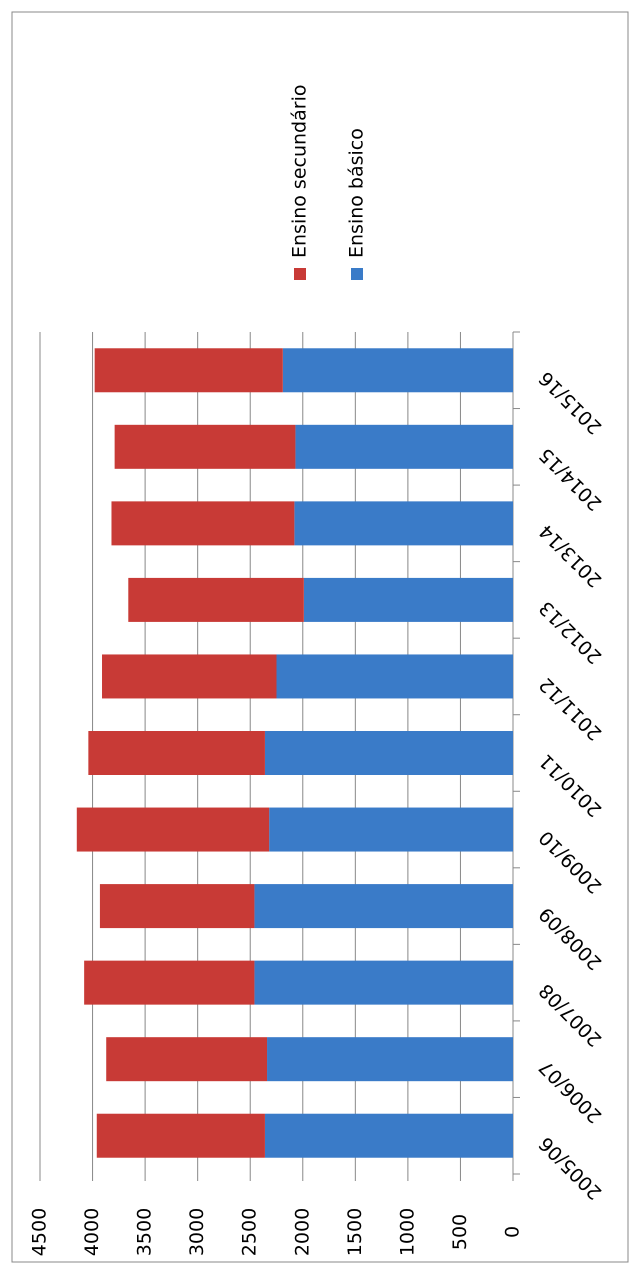  Describe the element at coordinates (460, 1232) in the screenshot. I see `y-tick-label: 500` at that location.